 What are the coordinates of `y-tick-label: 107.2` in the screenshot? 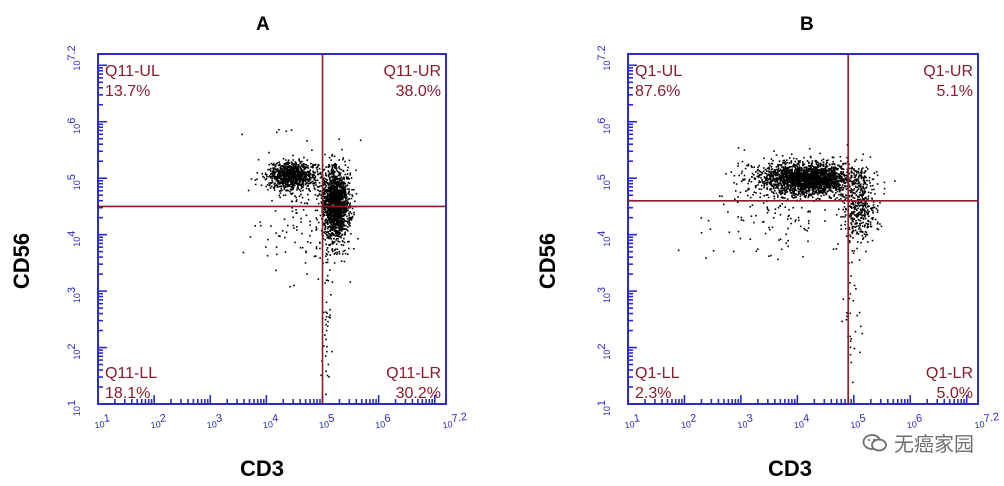 It's located at (74, 57).